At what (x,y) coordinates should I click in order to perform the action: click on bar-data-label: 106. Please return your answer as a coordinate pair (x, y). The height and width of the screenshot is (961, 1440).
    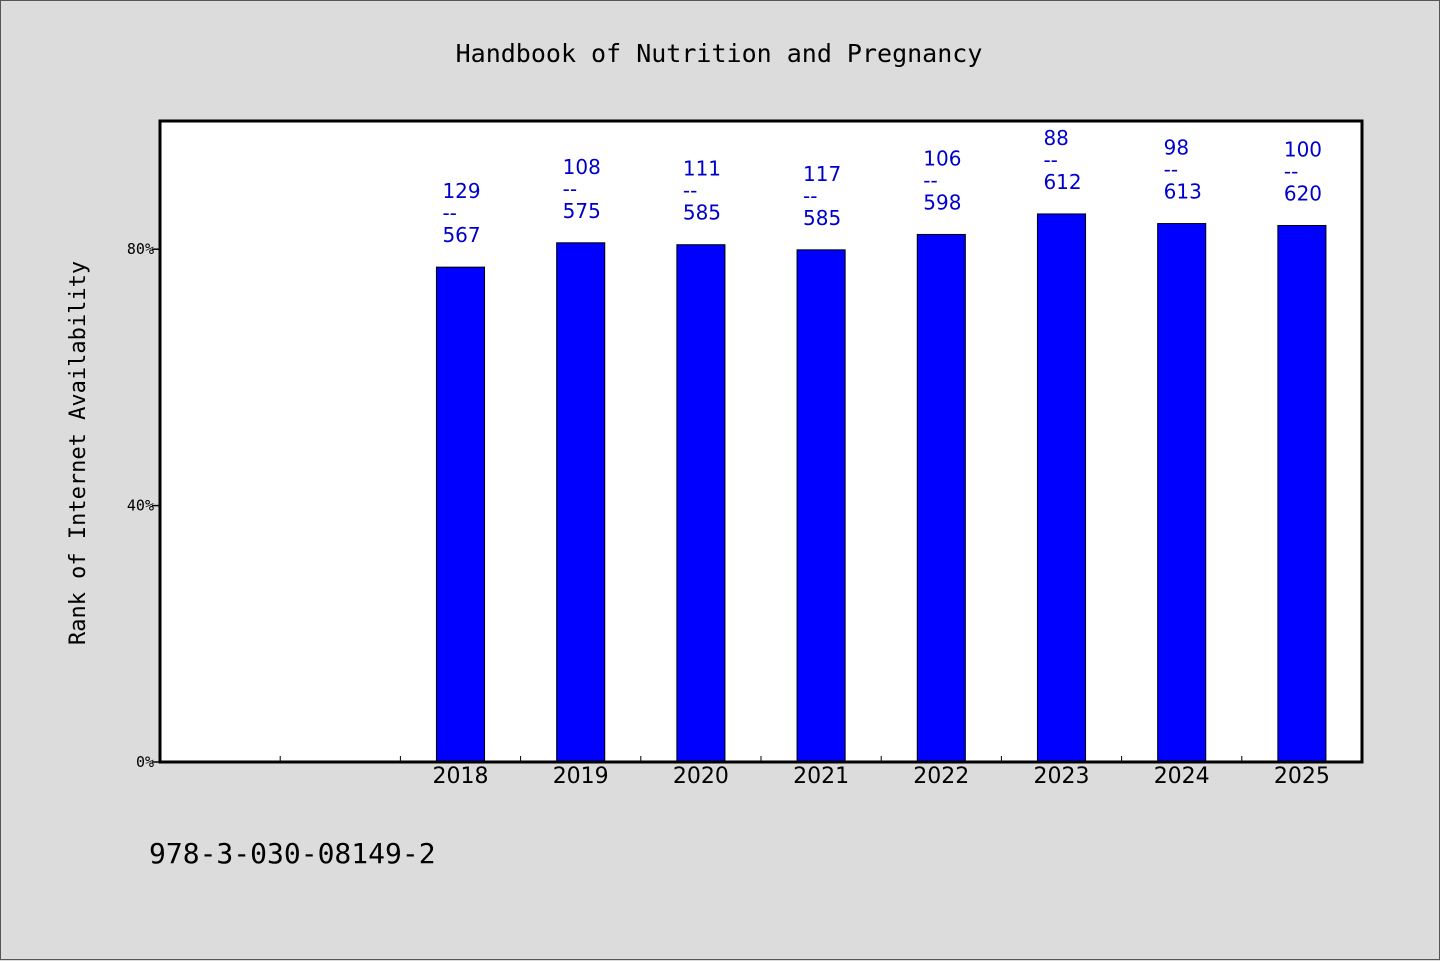
    Looking at the image, I should click on (942, 158).